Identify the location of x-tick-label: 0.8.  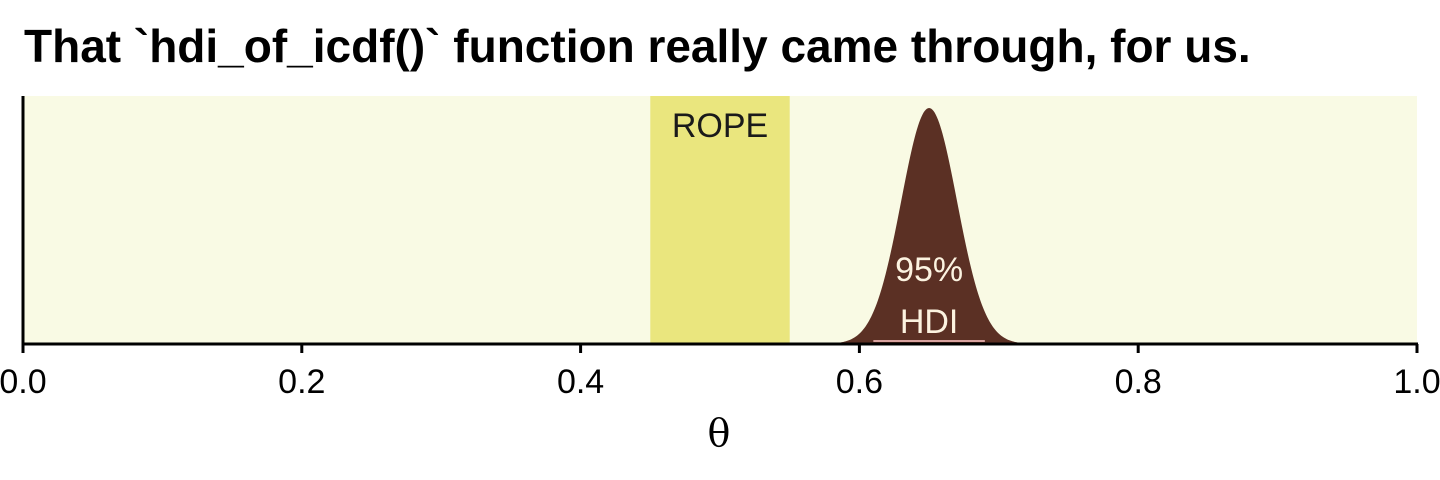
(1138, 382).